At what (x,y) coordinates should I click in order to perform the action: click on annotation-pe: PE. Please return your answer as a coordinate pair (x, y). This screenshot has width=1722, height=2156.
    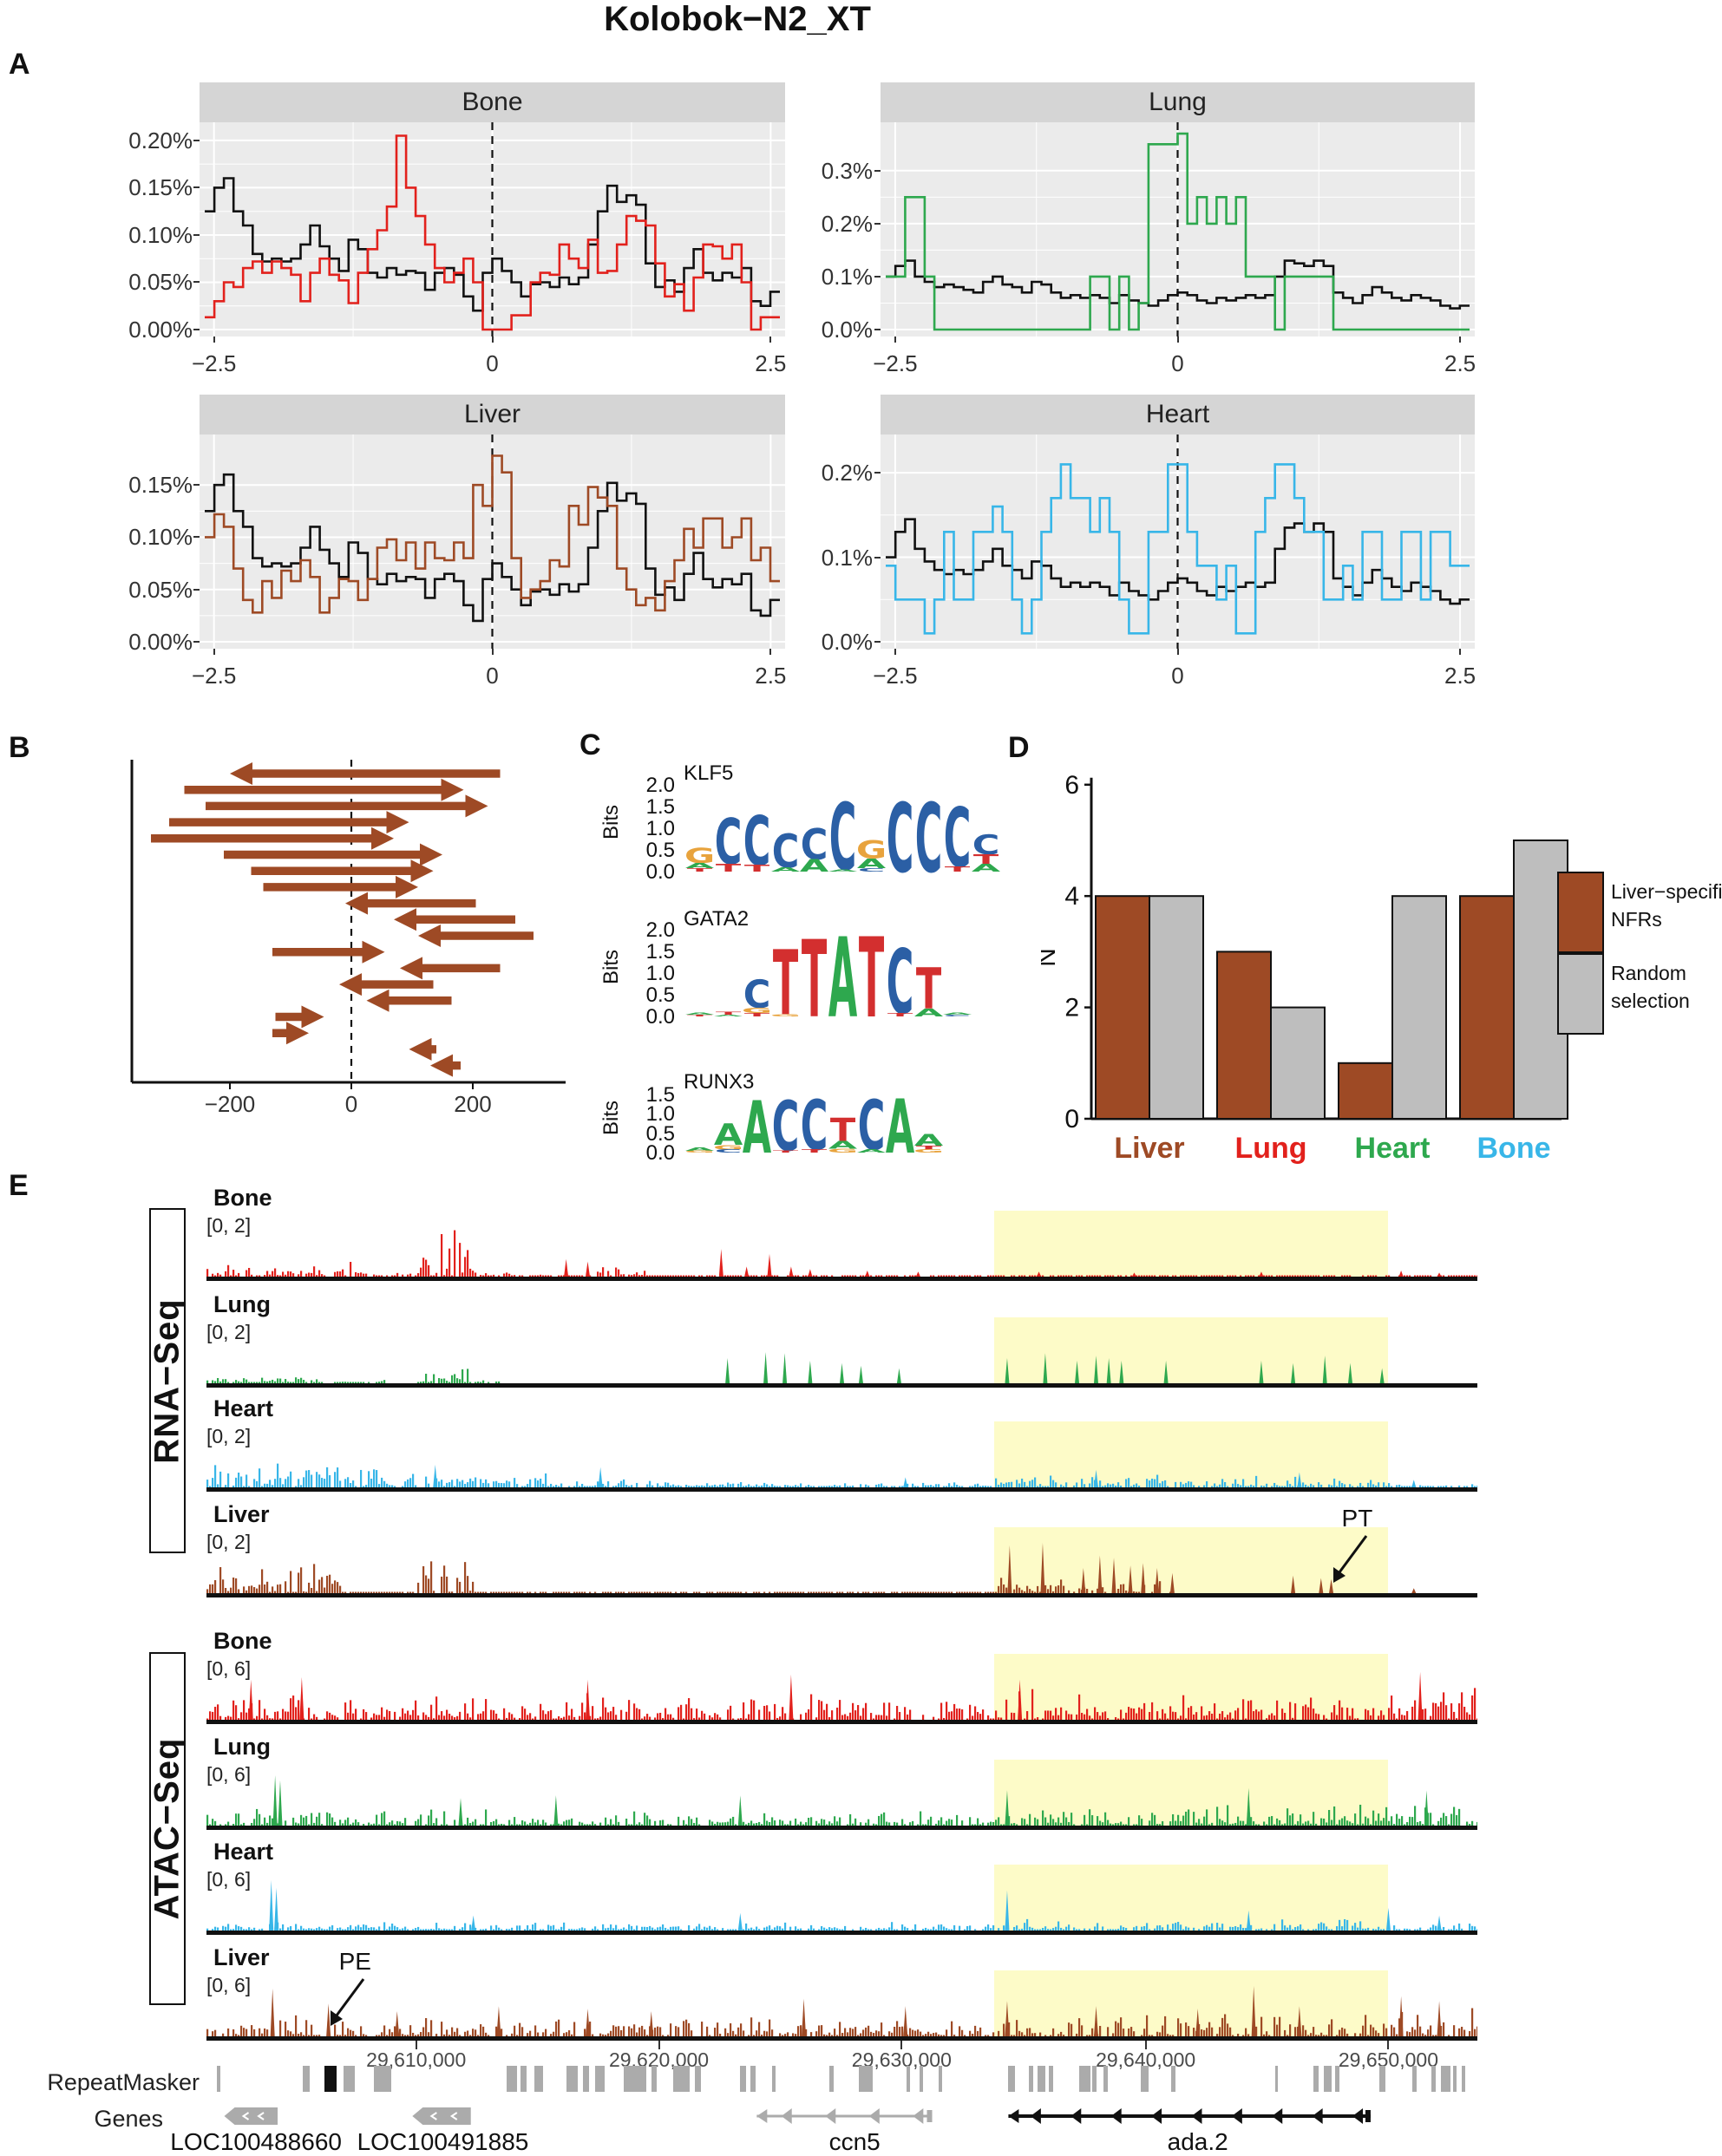
    Looking at the image, I should click on (354, 1962).